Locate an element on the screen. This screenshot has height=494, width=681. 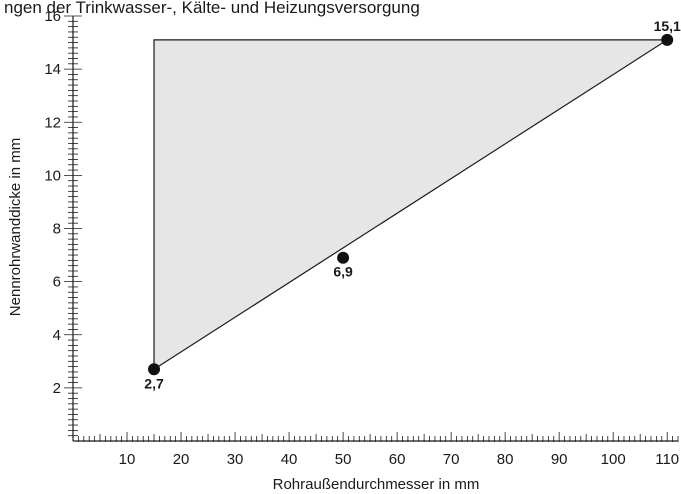
x-tick-label: 100 is located at coordinates (613, 459).